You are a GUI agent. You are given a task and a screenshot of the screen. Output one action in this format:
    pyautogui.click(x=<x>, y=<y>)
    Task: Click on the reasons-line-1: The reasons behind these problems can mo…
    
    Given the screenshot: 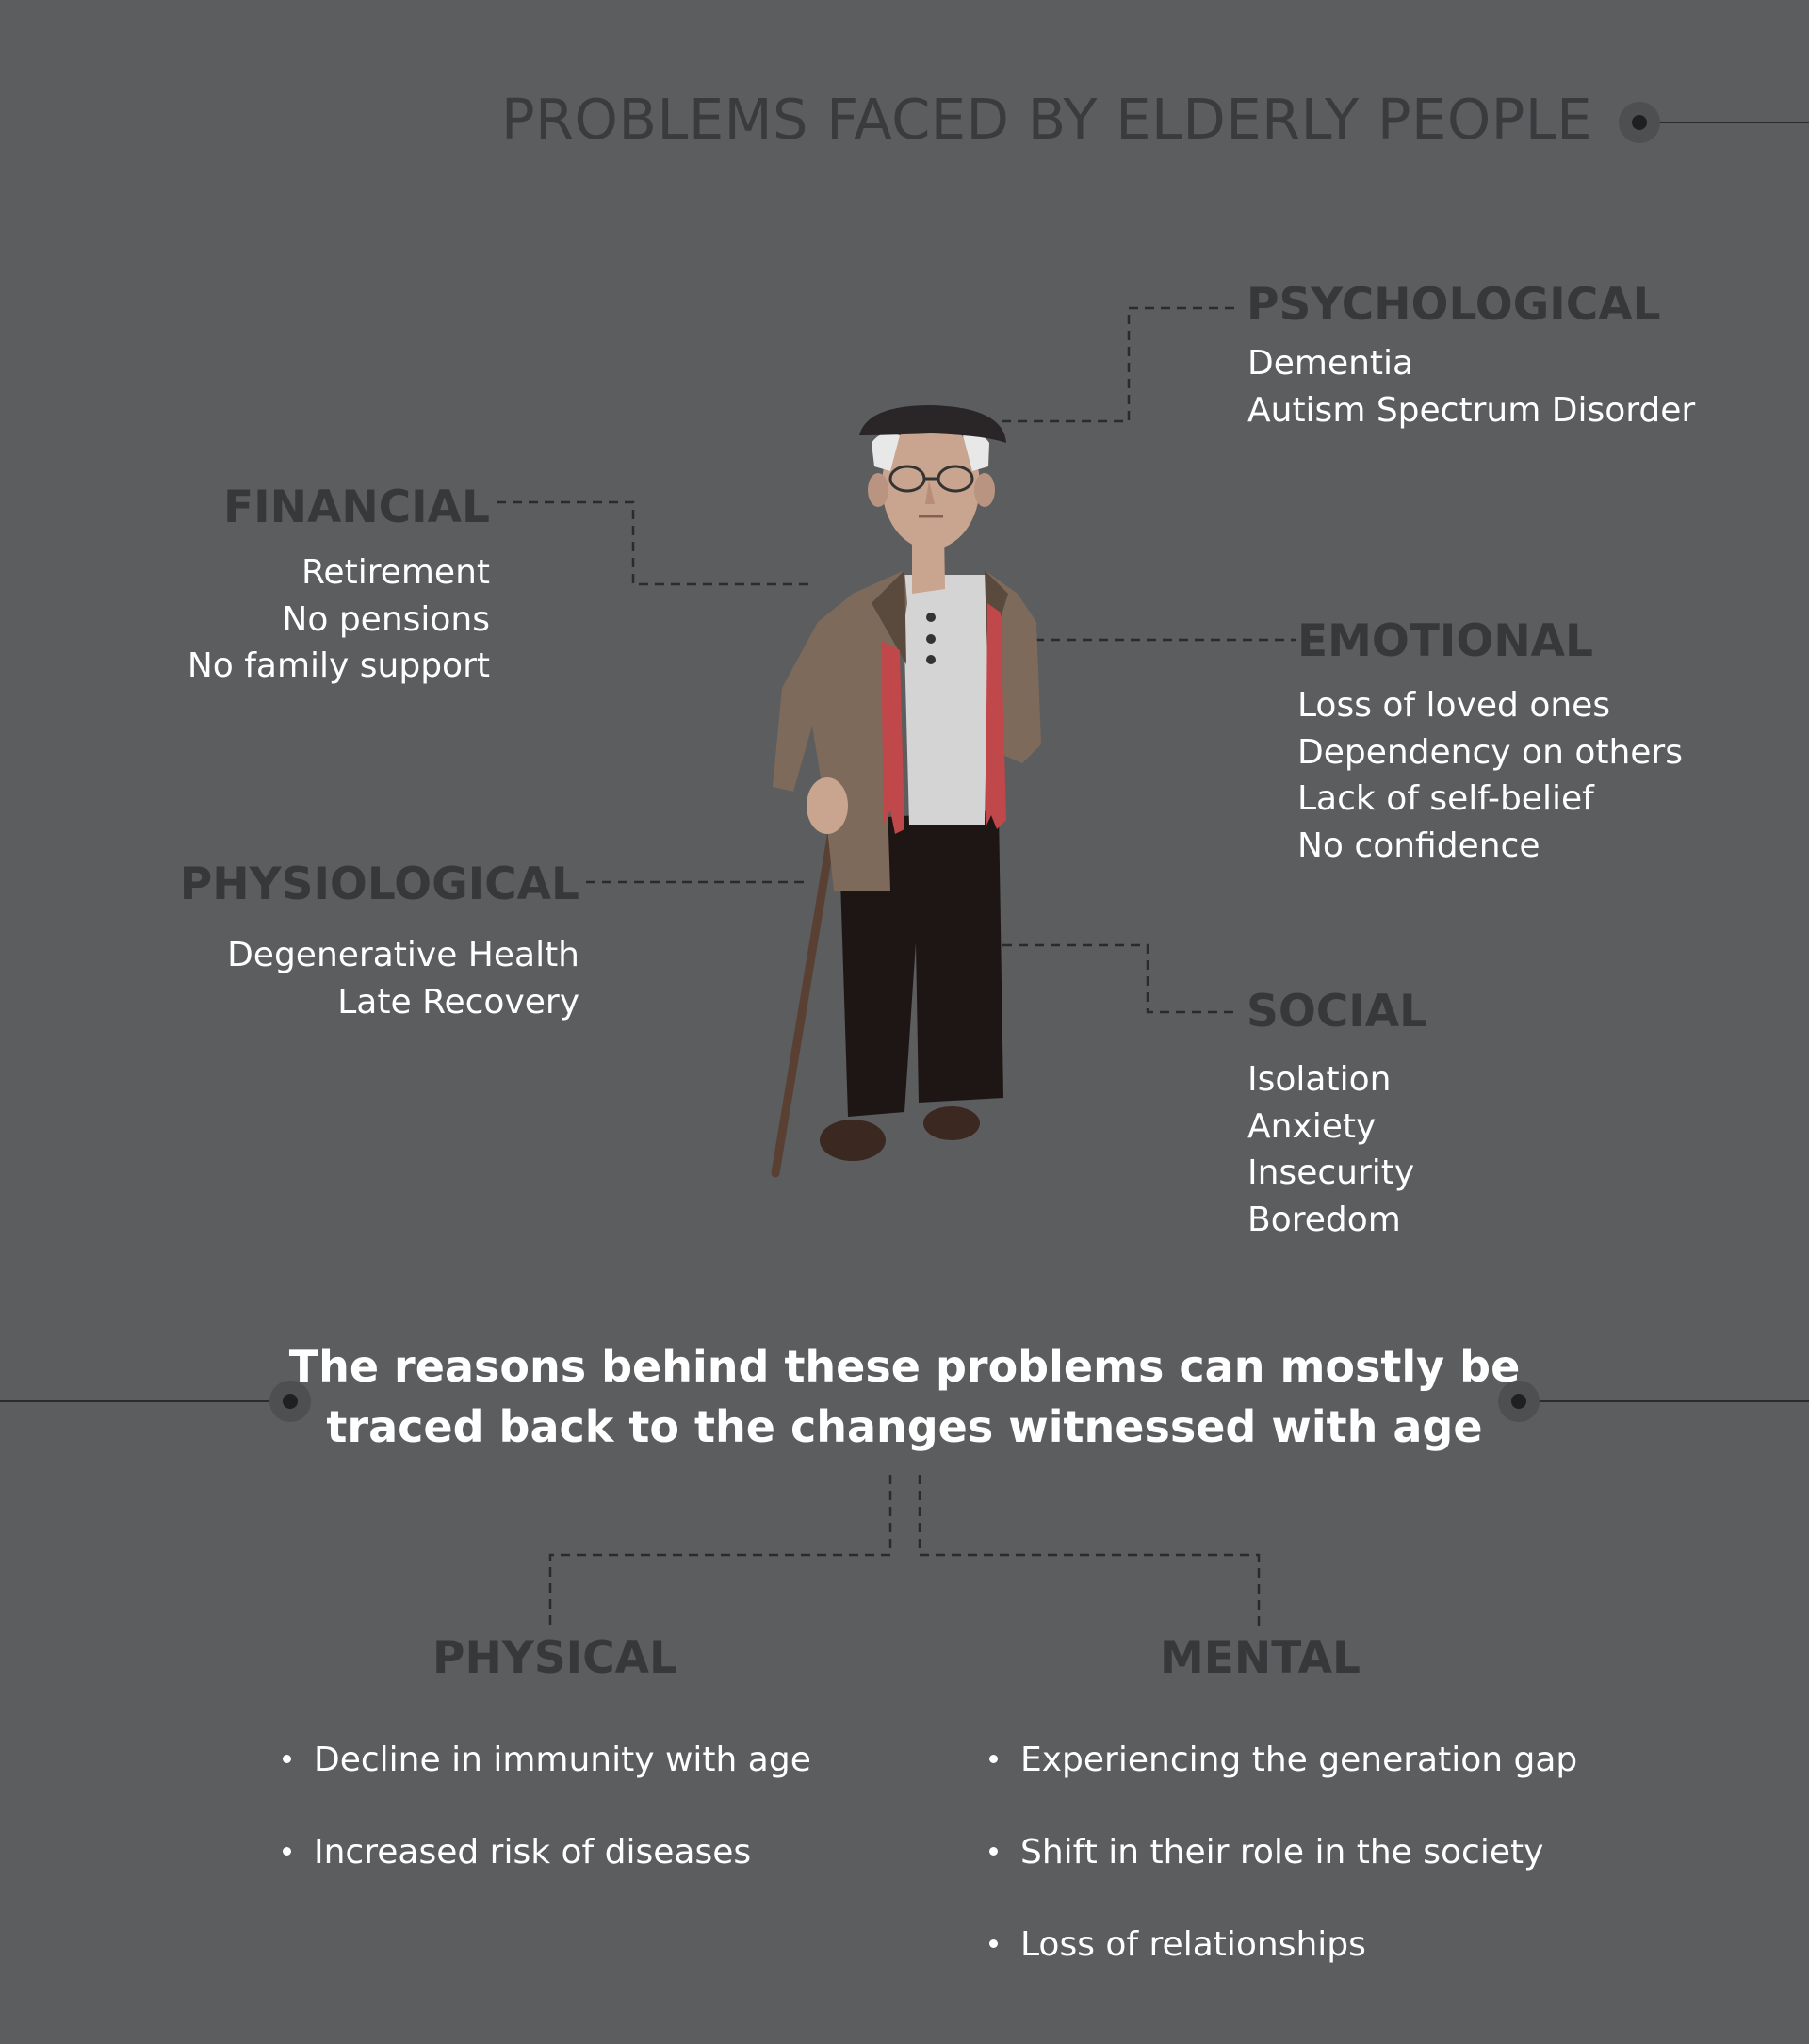 What is the action you would take?
    pyautogui.click(x=904, y=1367)
    